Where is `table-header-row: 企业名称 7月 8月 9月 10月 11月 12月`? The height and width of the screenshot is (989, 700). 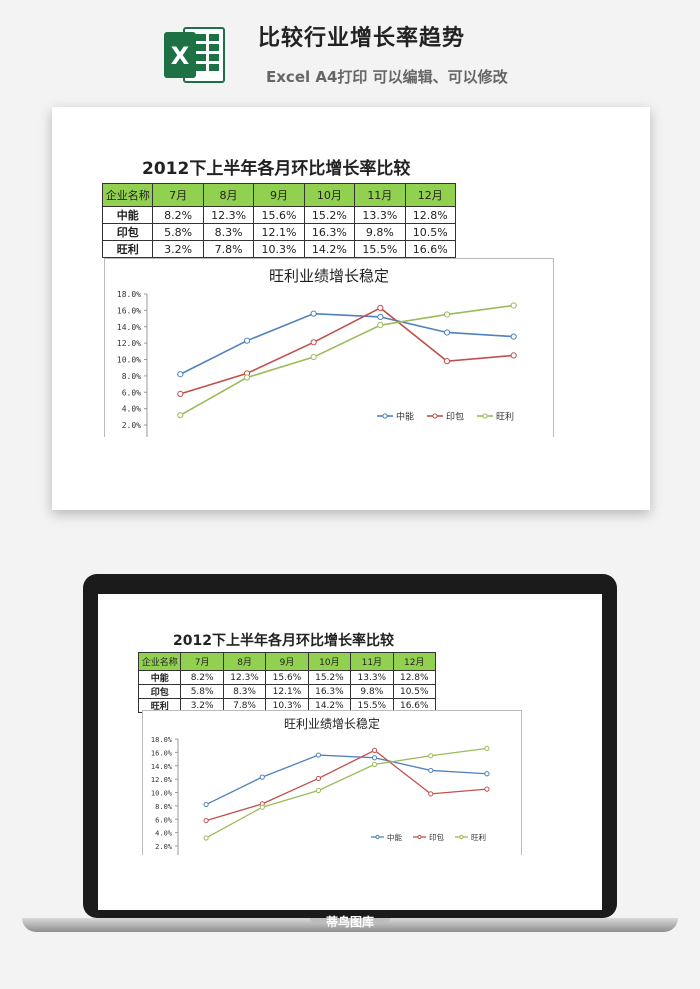
table-header-row: 企业名称 7月 8月 9月 10月 11月 12月 is located at coordinates (279, 195).